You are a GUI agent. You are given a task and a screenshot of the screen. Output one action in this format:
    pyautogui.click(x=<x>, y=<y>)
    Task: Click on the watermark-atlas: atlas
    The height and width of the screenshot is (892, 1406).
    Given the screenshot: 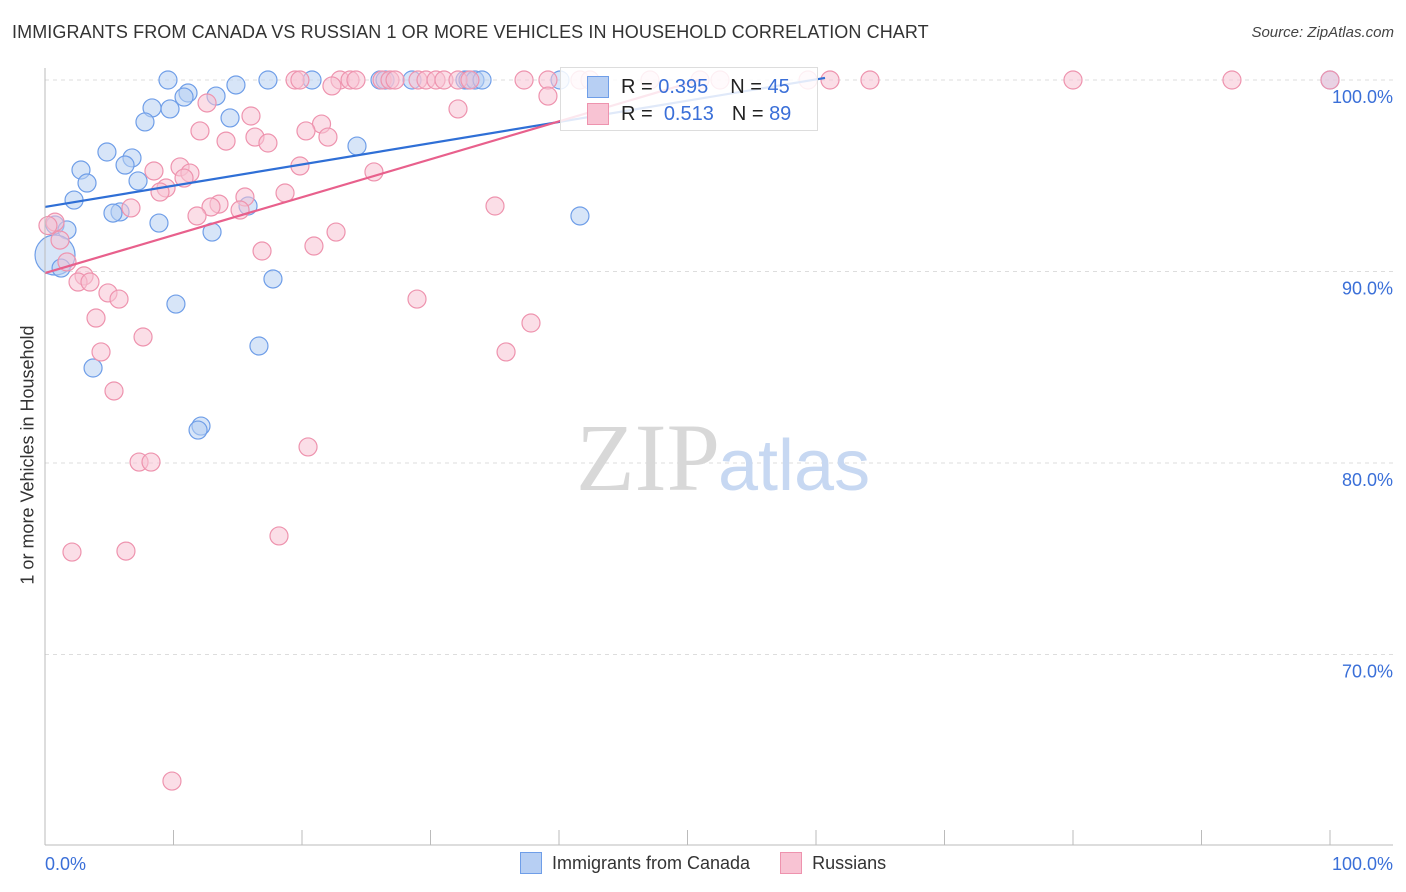 What is the action you would take?
    pyautogui.click(x=794, y=466)
    